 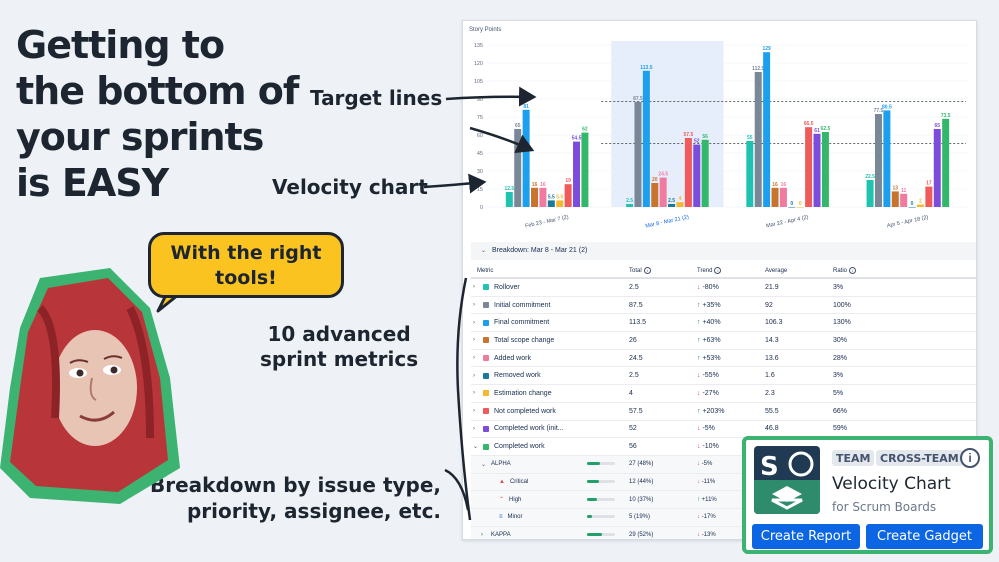 I want to click on bar-data-label: 129, so click(x=766, y=49).